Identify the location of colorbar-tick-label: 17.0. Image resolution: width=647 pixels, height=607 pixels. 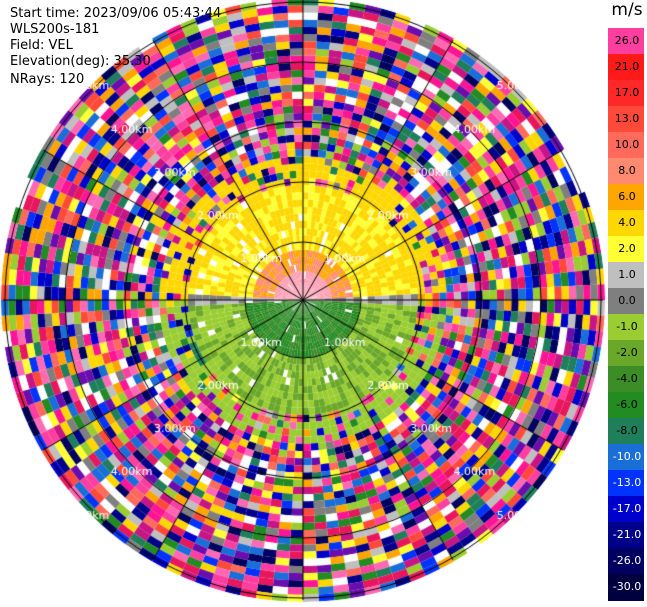
(627, 92).